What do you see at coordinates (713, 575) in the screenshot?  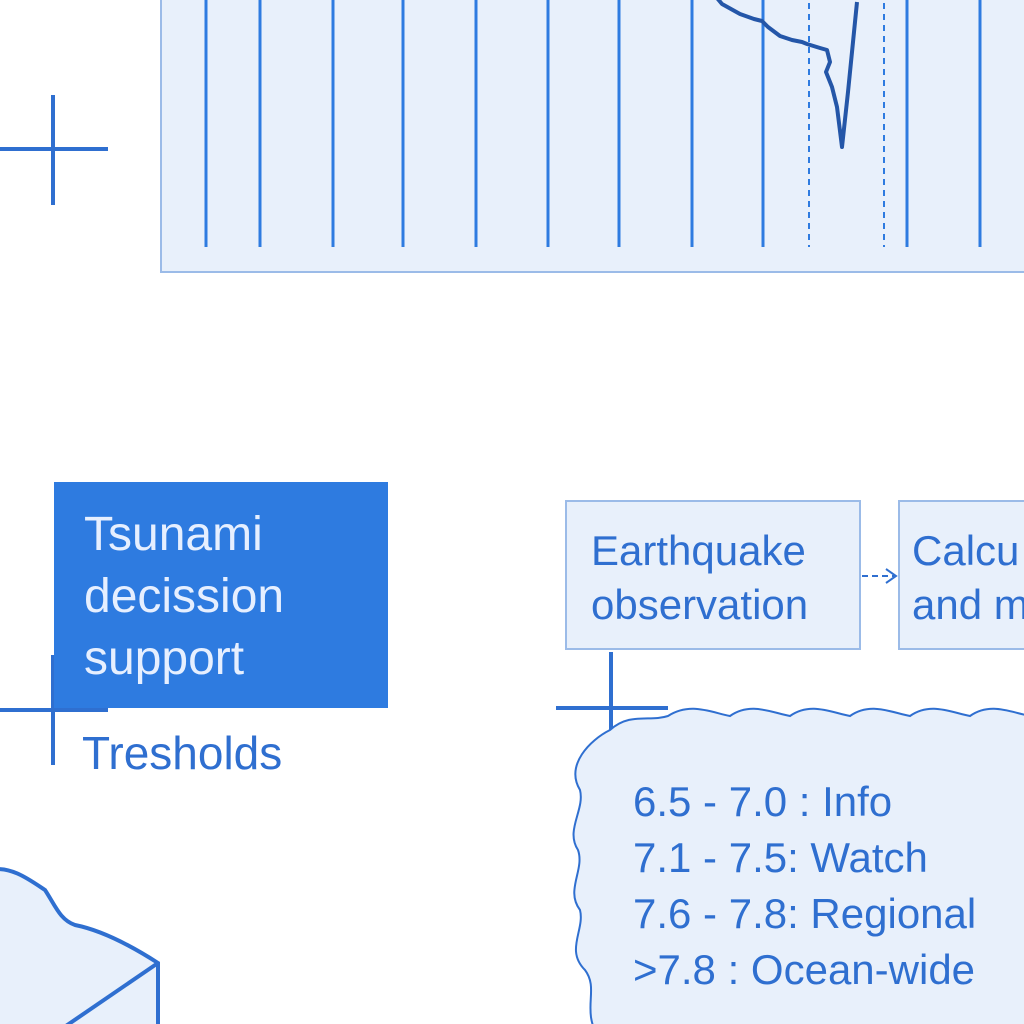 I see `earthquake-observation-box: Earthquake observation` at bounding box center [713, 575].